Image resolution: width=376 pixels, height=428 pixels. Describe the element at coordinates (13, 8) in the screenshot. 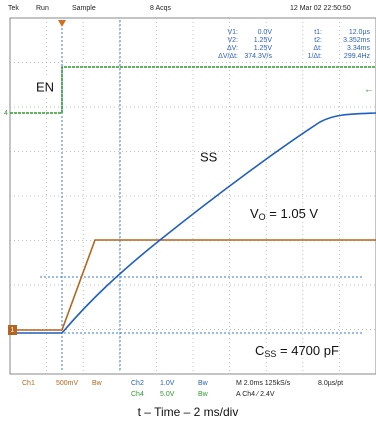

I see `brand: Tek` at that location.